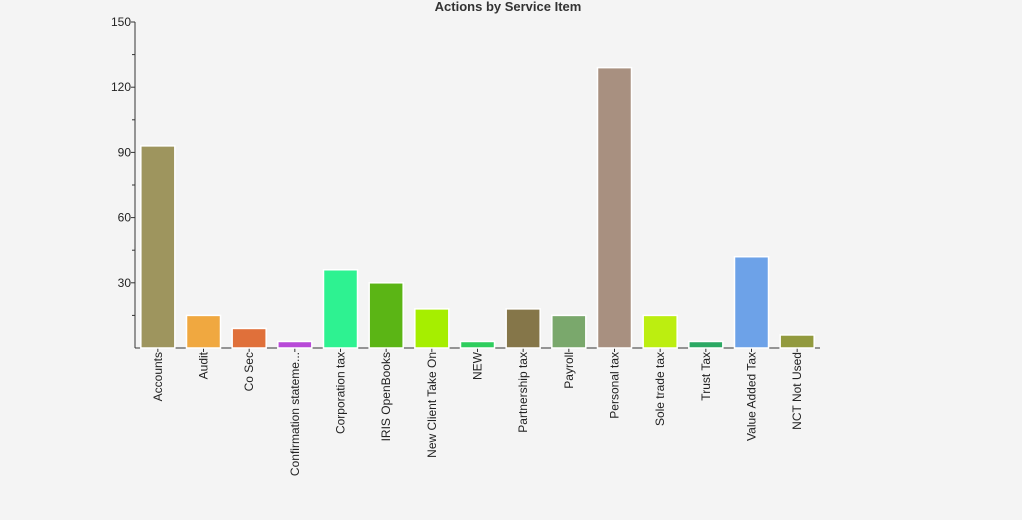  I want to click on category-label: Sole trade tax, so click(660, 389).